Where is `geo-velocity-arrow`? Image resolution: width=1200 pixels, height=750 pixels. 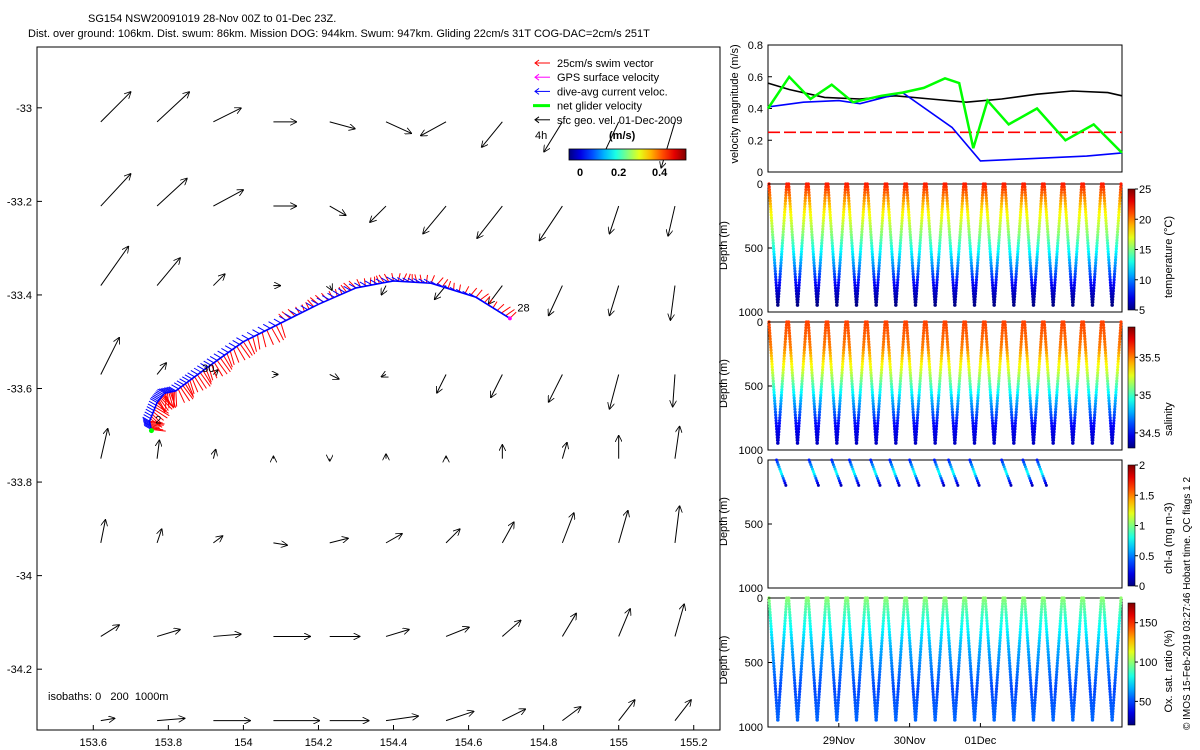
geo-velocity-arrow is located at coordinates (674, 390).